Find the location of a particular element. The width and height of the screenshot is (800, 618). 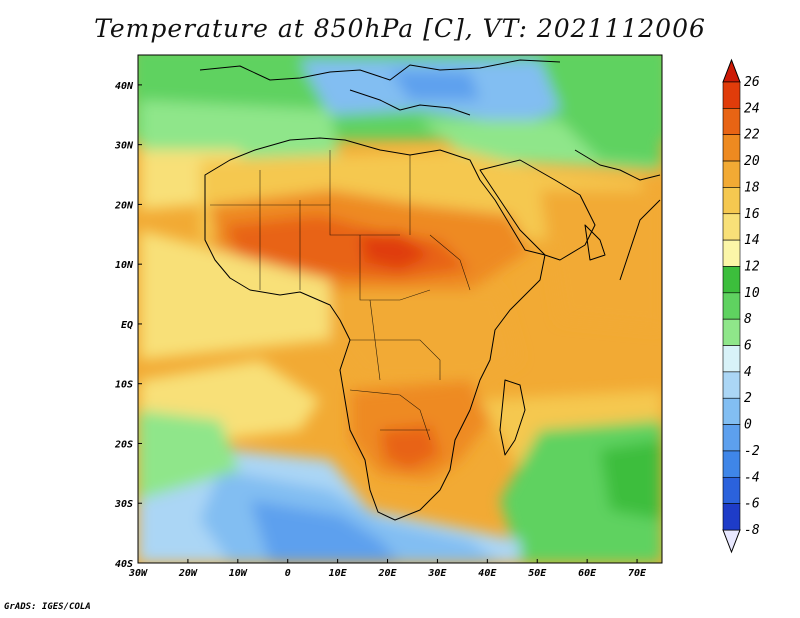

colorbar-label: 6 is located at coordinates (748, 346).